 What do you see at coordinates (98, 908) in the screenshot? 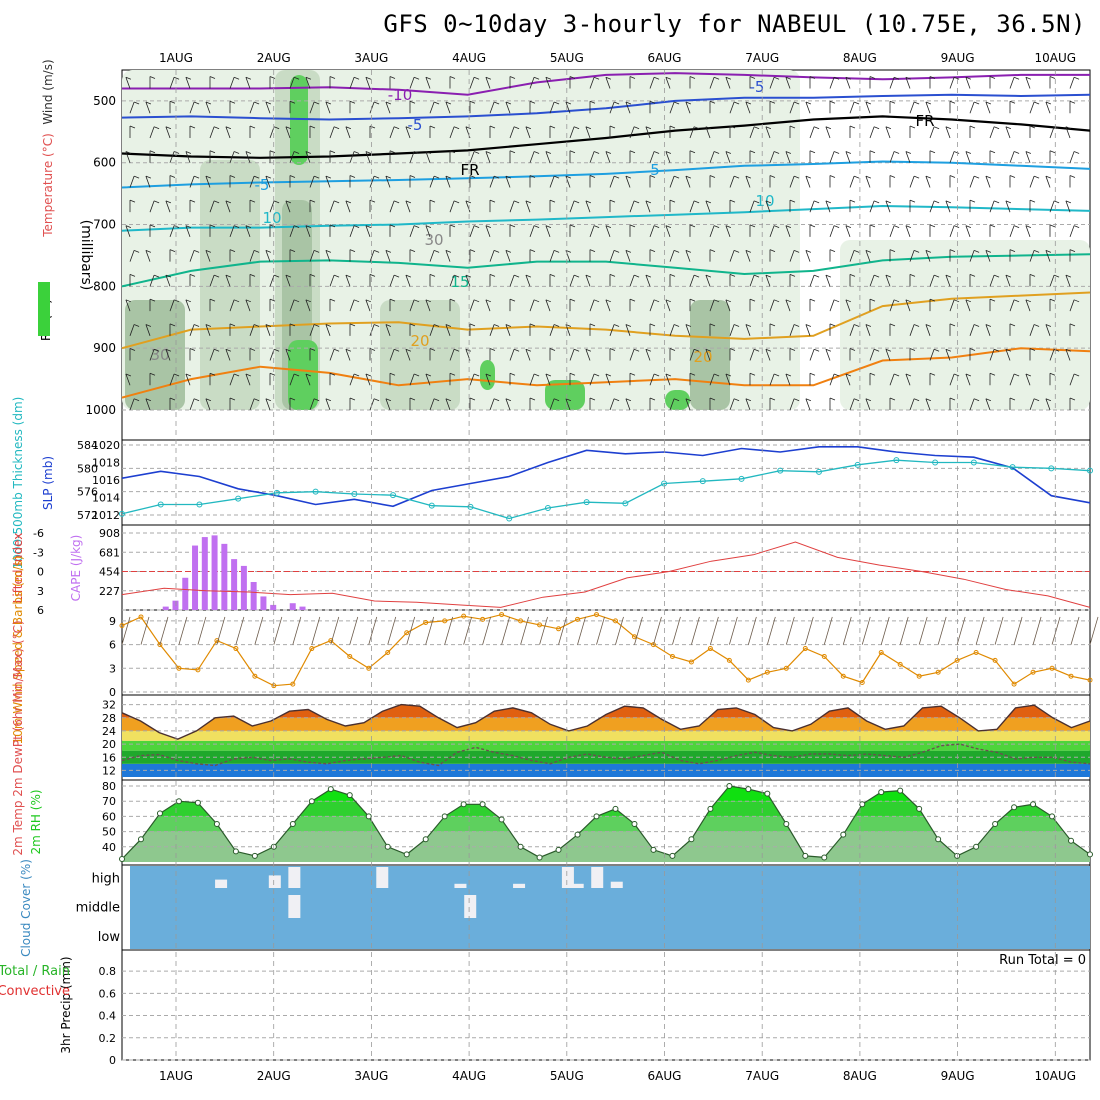
I see `cloud-level-label: middle` at bounding box center [98, 908].